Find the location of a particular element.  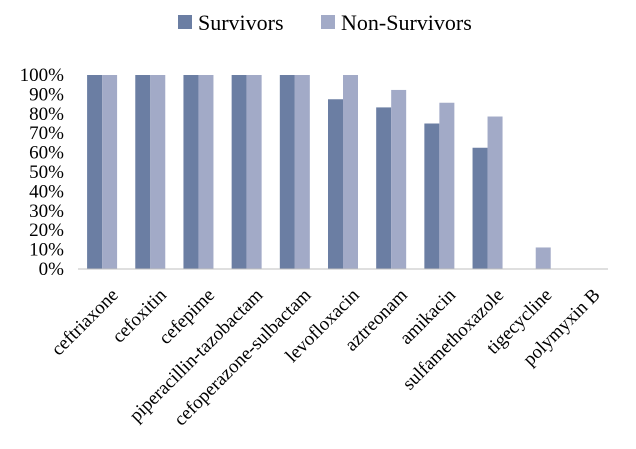

y-tick-label: 50% is located at coordinates (46, 172).